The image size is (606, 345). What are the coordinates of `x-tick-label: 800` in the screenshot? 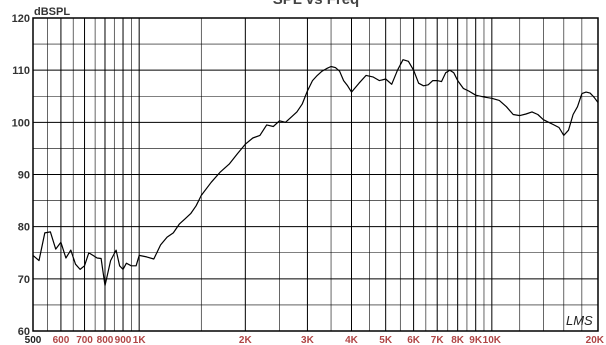 It's located at (105, 340).